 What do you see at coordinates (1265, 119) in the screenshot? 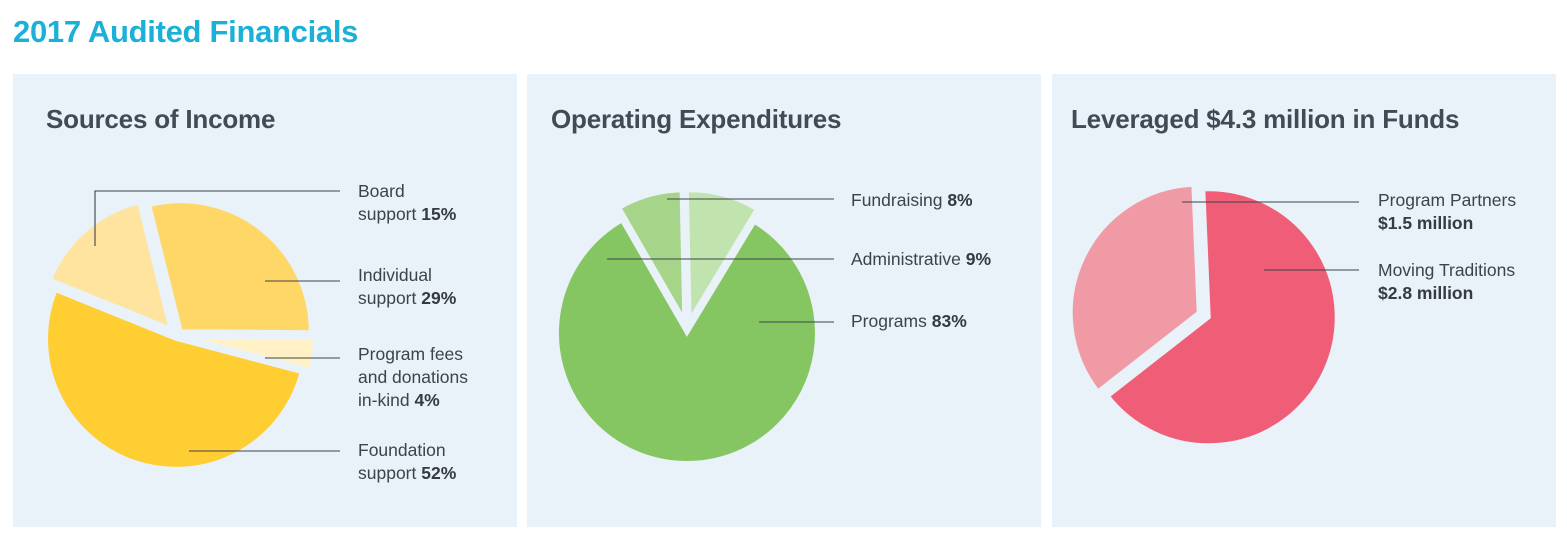
I see `panel-title: Leveraged $4.3 million in Funds` at bounding box center [1265, 119].